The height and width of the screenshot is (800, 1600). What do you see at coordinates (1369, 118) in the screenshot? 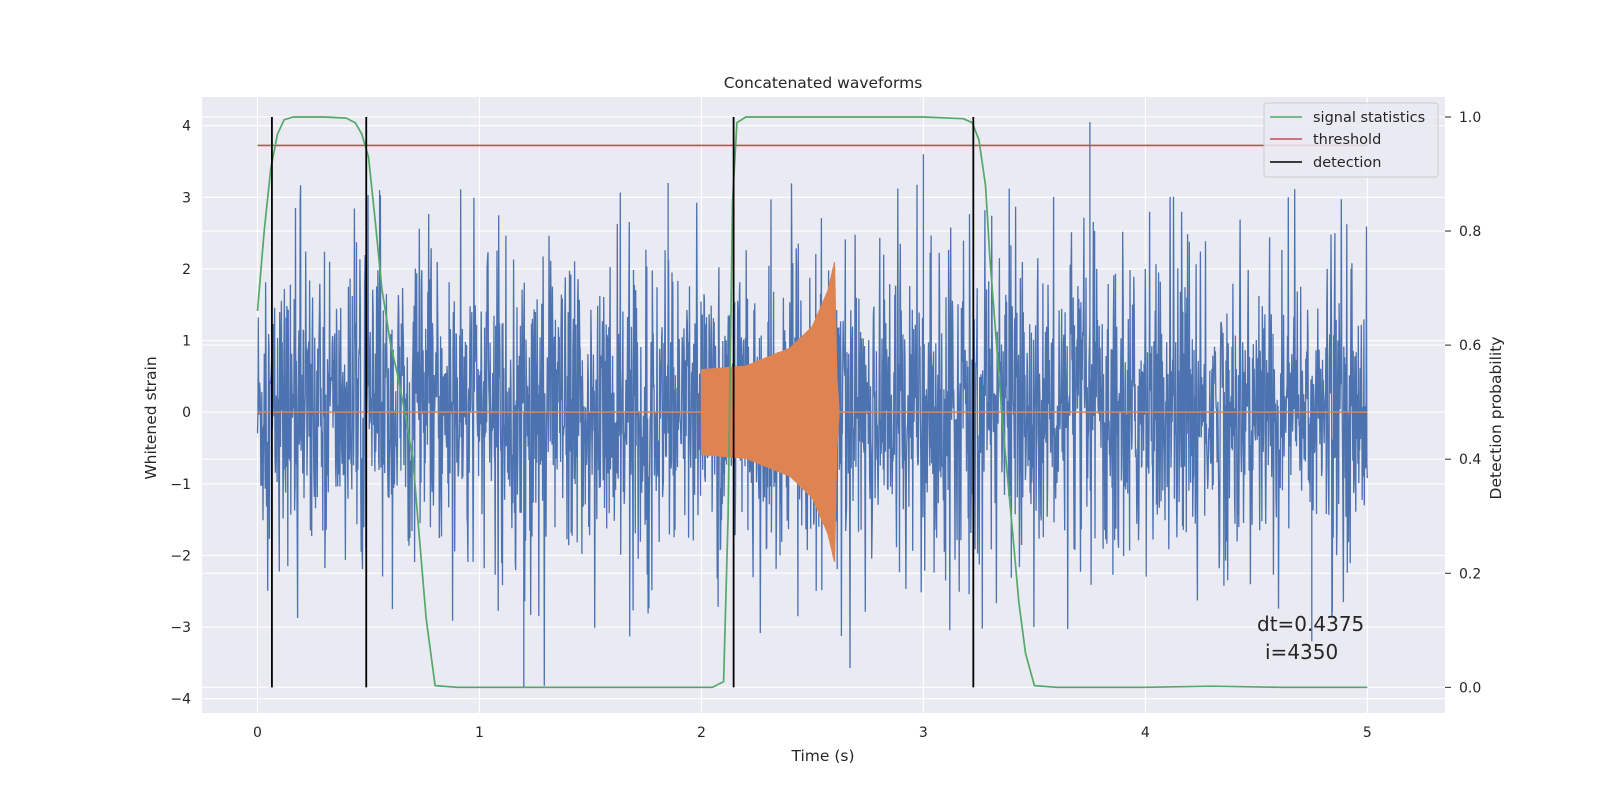
I see `legend-label-signal-statistics: signal statistics` at bounding box center [1369, 118].